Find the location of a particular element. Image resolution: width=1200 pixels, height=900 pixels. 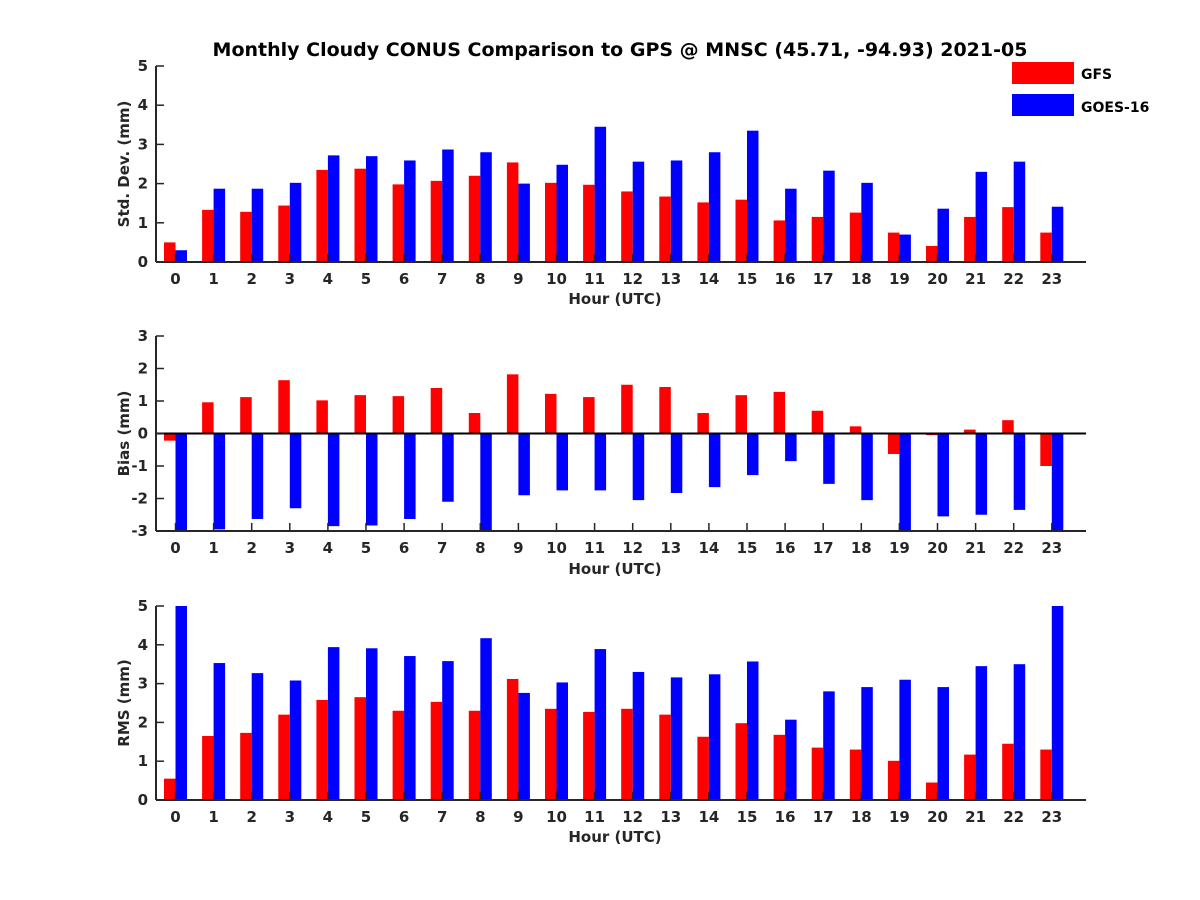

std-dev-bar-gfs-h7 is located at coordinates (436, 221).